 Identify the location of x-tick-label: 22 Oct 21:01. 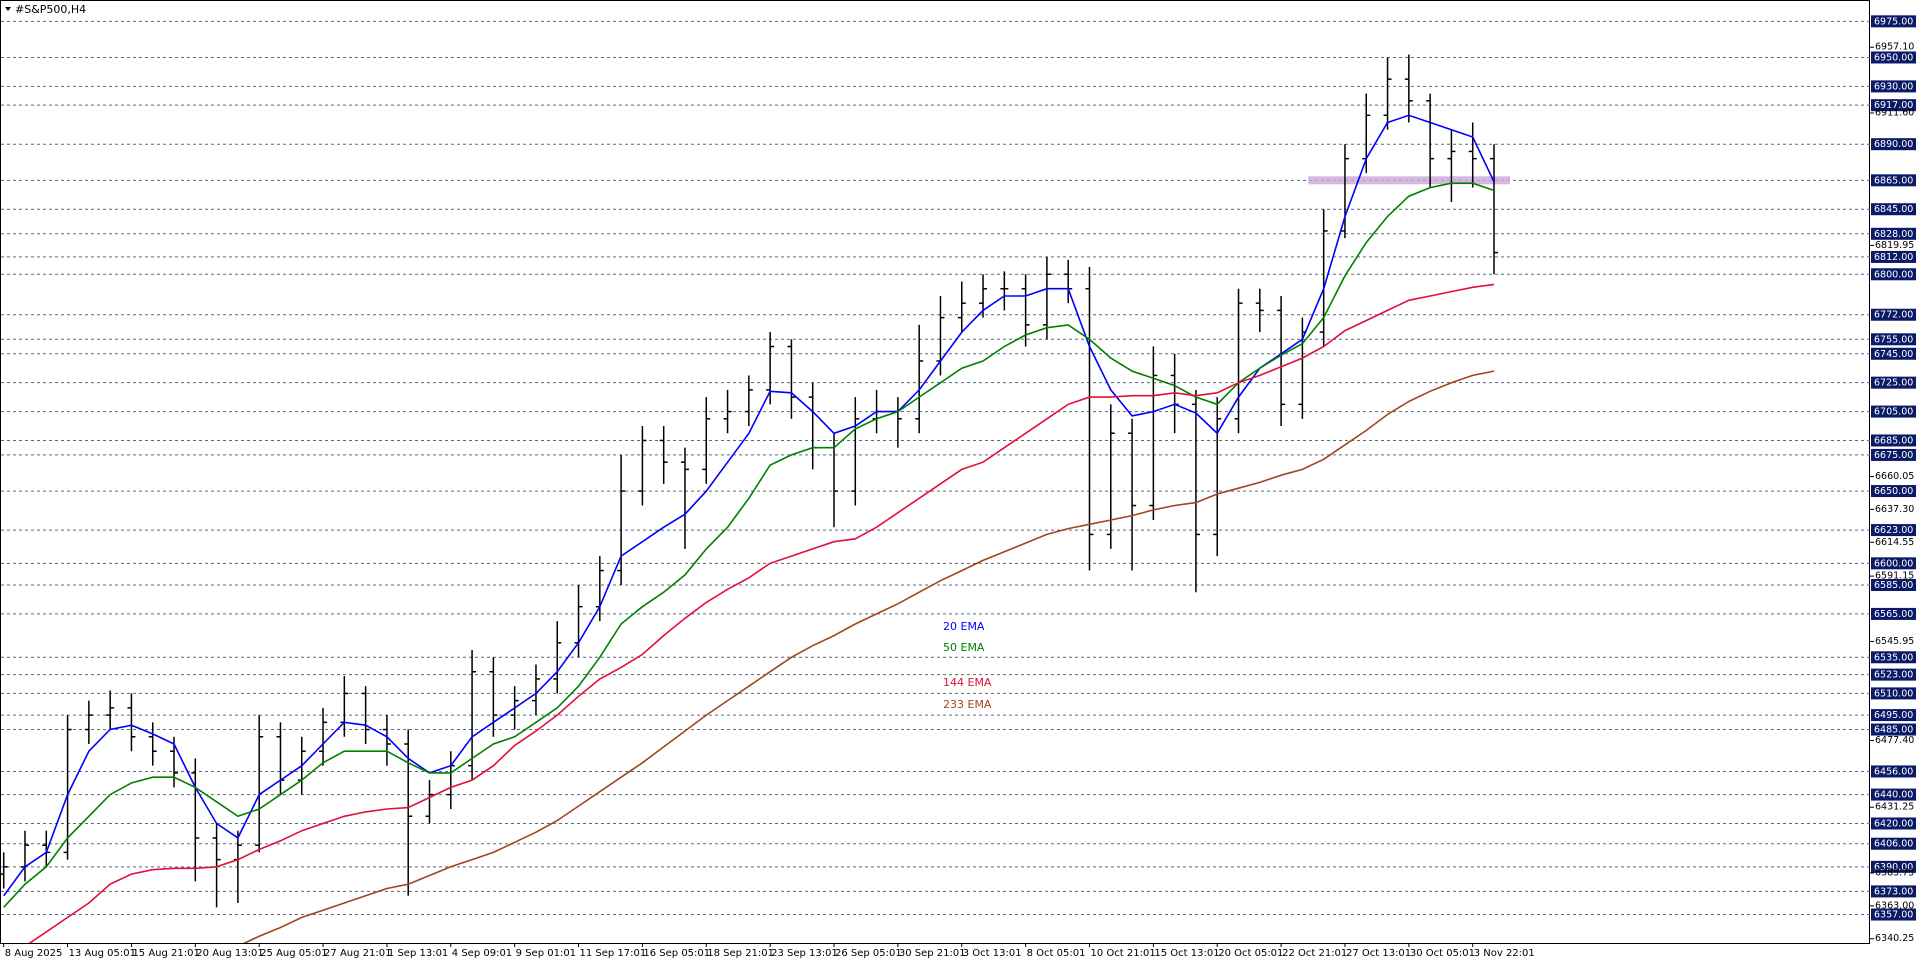
(1314, 953).